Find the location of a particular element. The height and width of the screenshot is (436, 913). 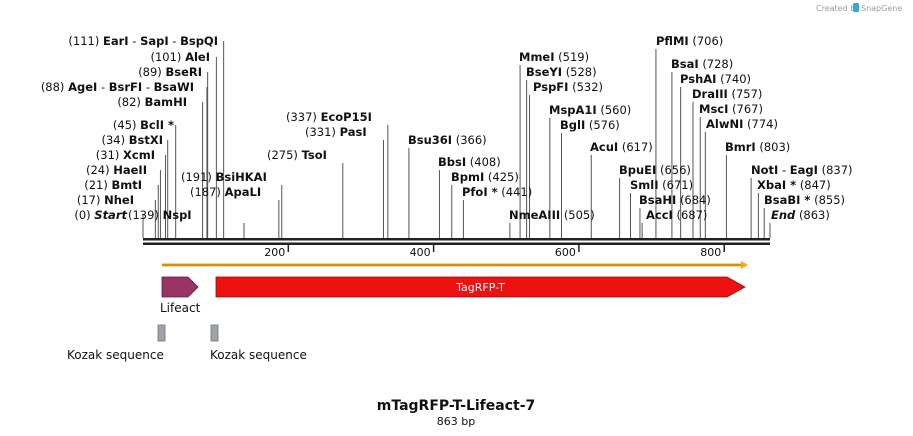

site-pasi: (331) PasI is located at coordinates (336, 132).